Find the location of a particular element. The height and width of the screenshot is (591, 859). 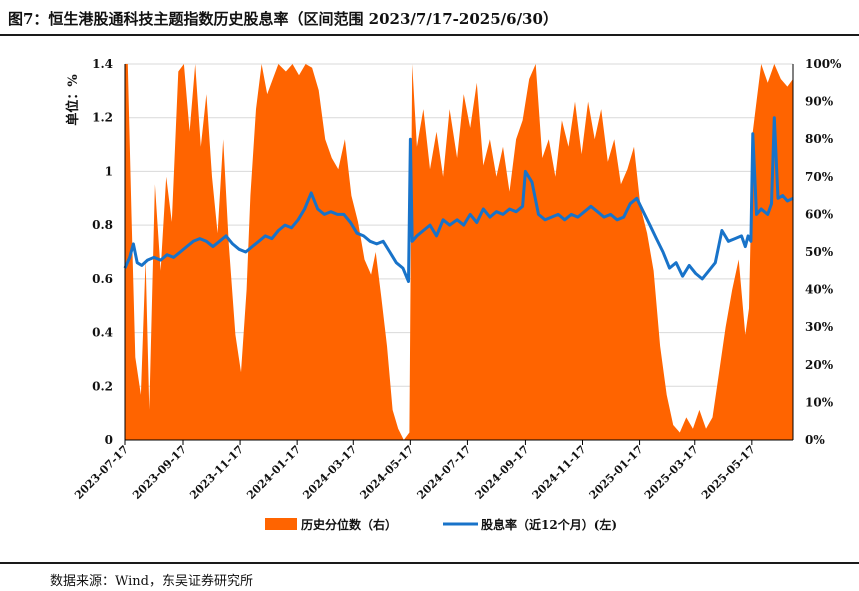

x-tick-label: 2024-11-17 is located at coordinates (559, 472).